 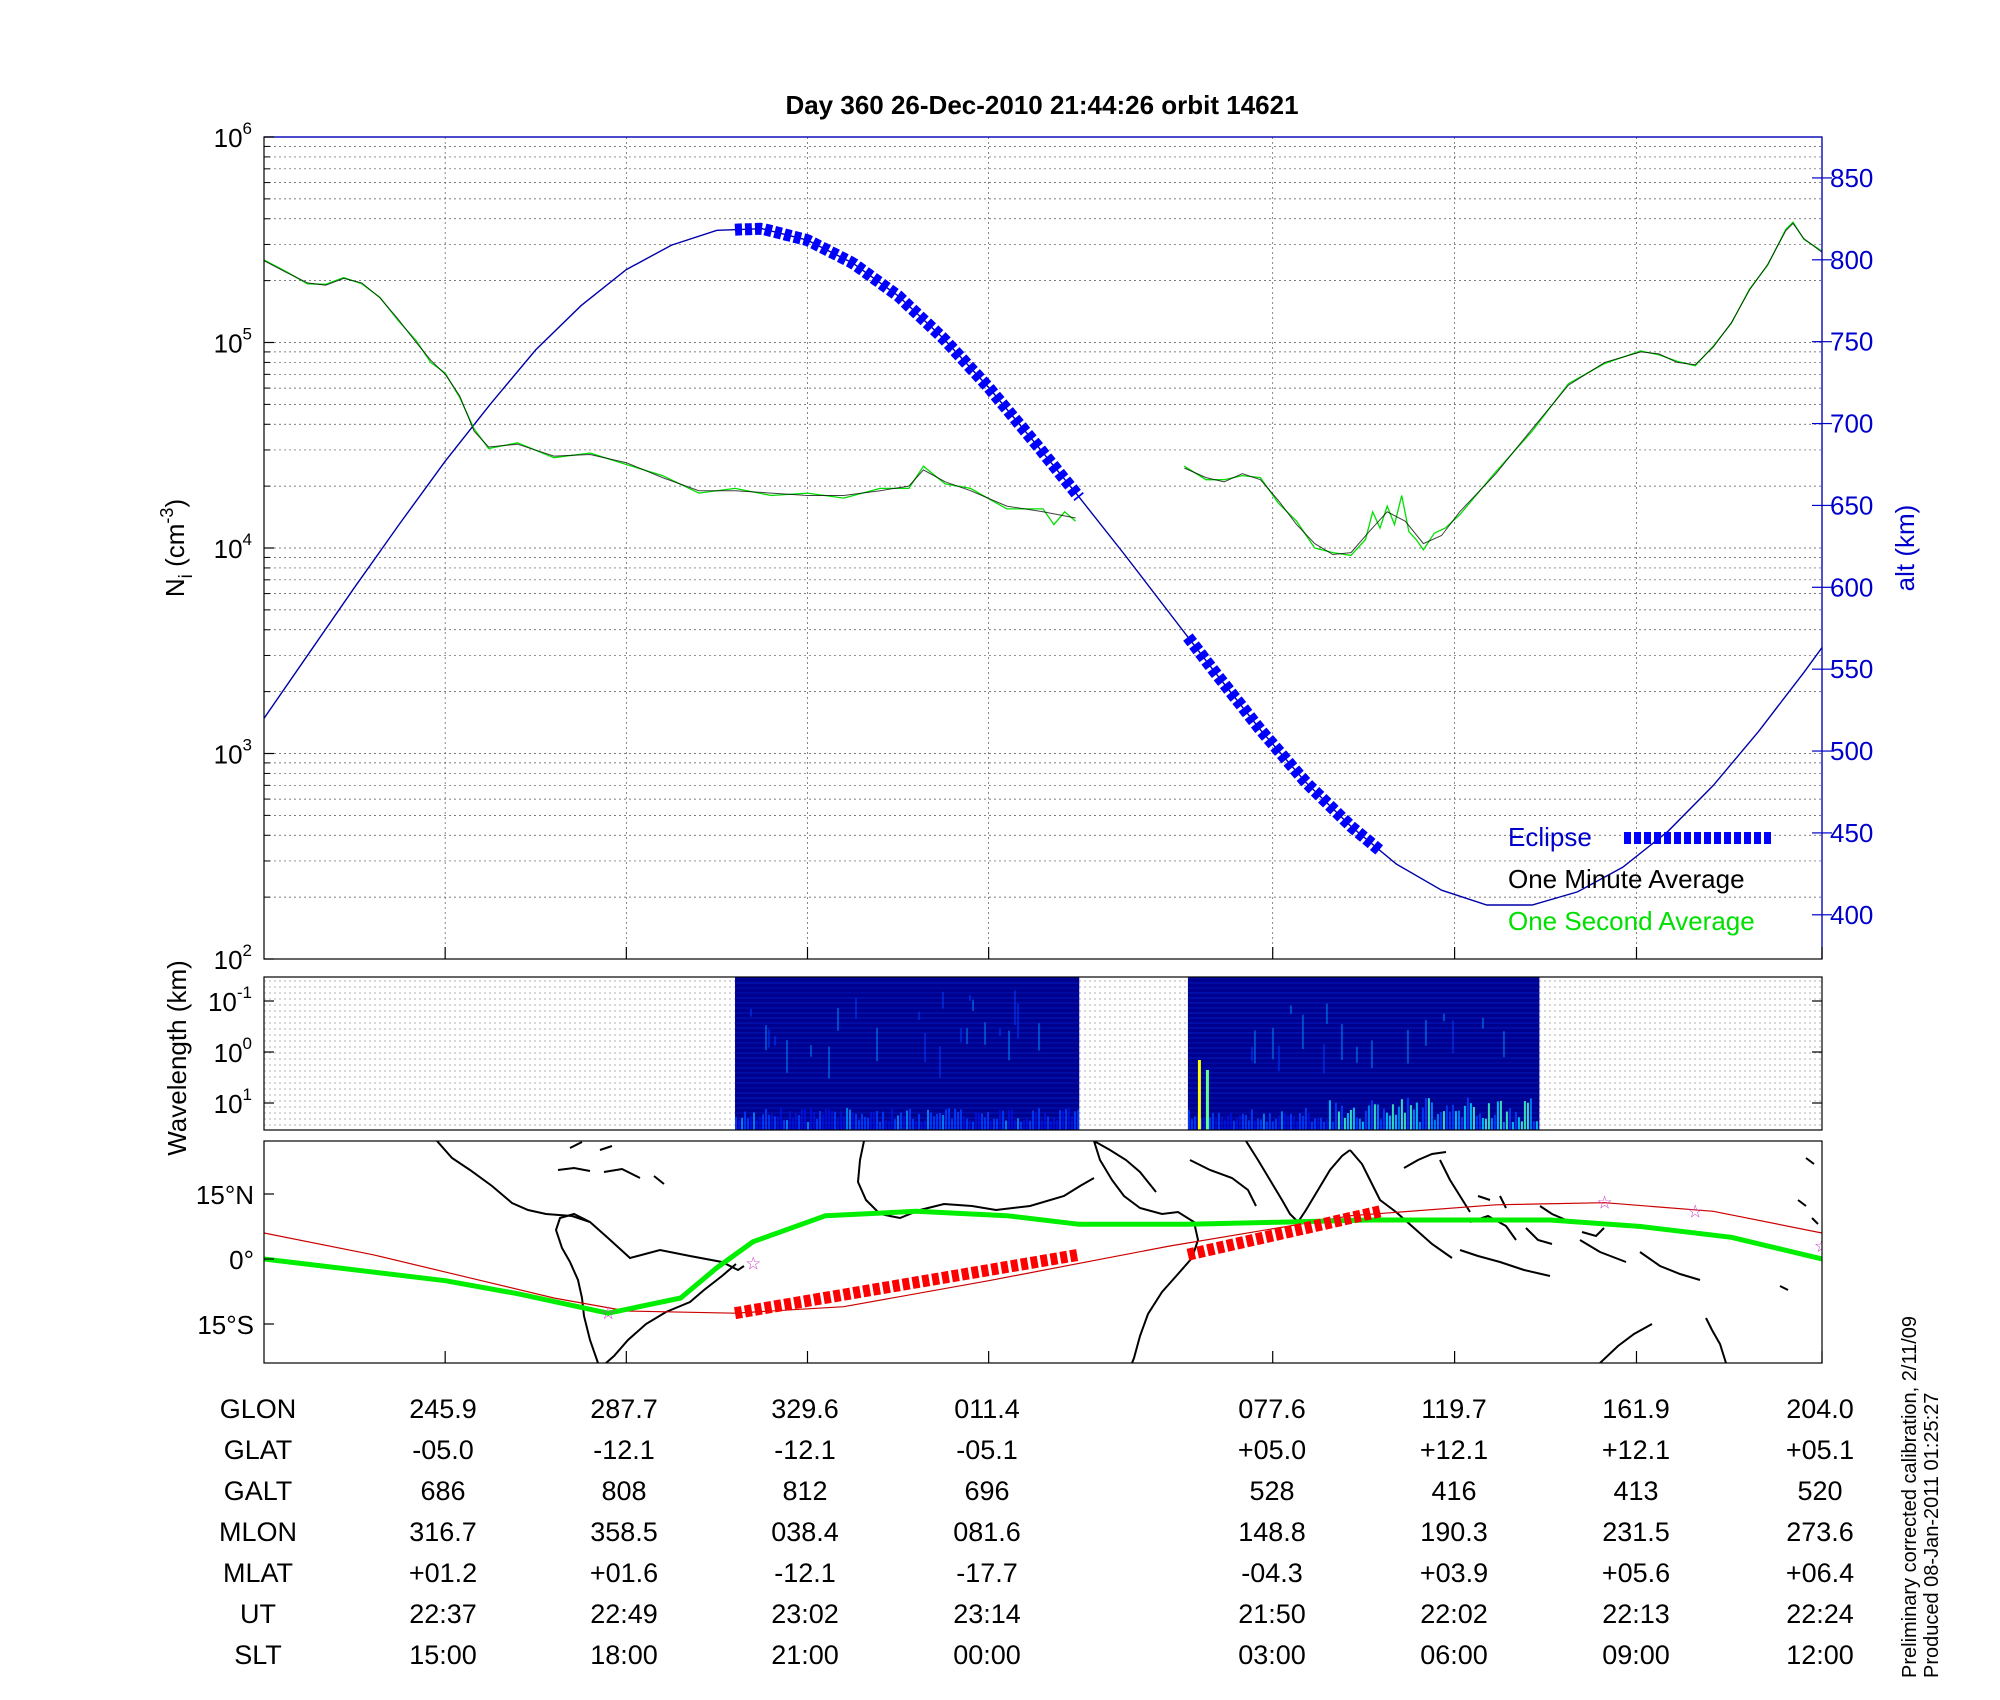 I want to click on map-y-tick-label: 0°, so click(x=241, y=1260).